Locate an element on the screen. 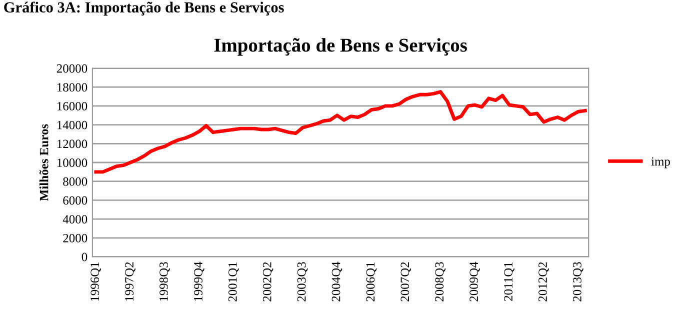 Image resolution: width=675 pixels, height=325 pixels. y-tick-label: 4000 is located at coordinates (75, 219).